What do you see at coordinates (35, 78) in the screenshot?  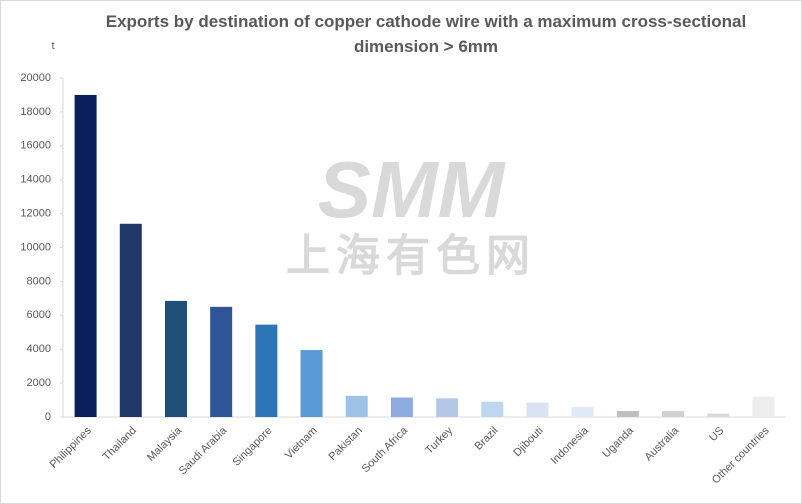 I see `y-tick-label: 20000` at bounding box center [35, 78].